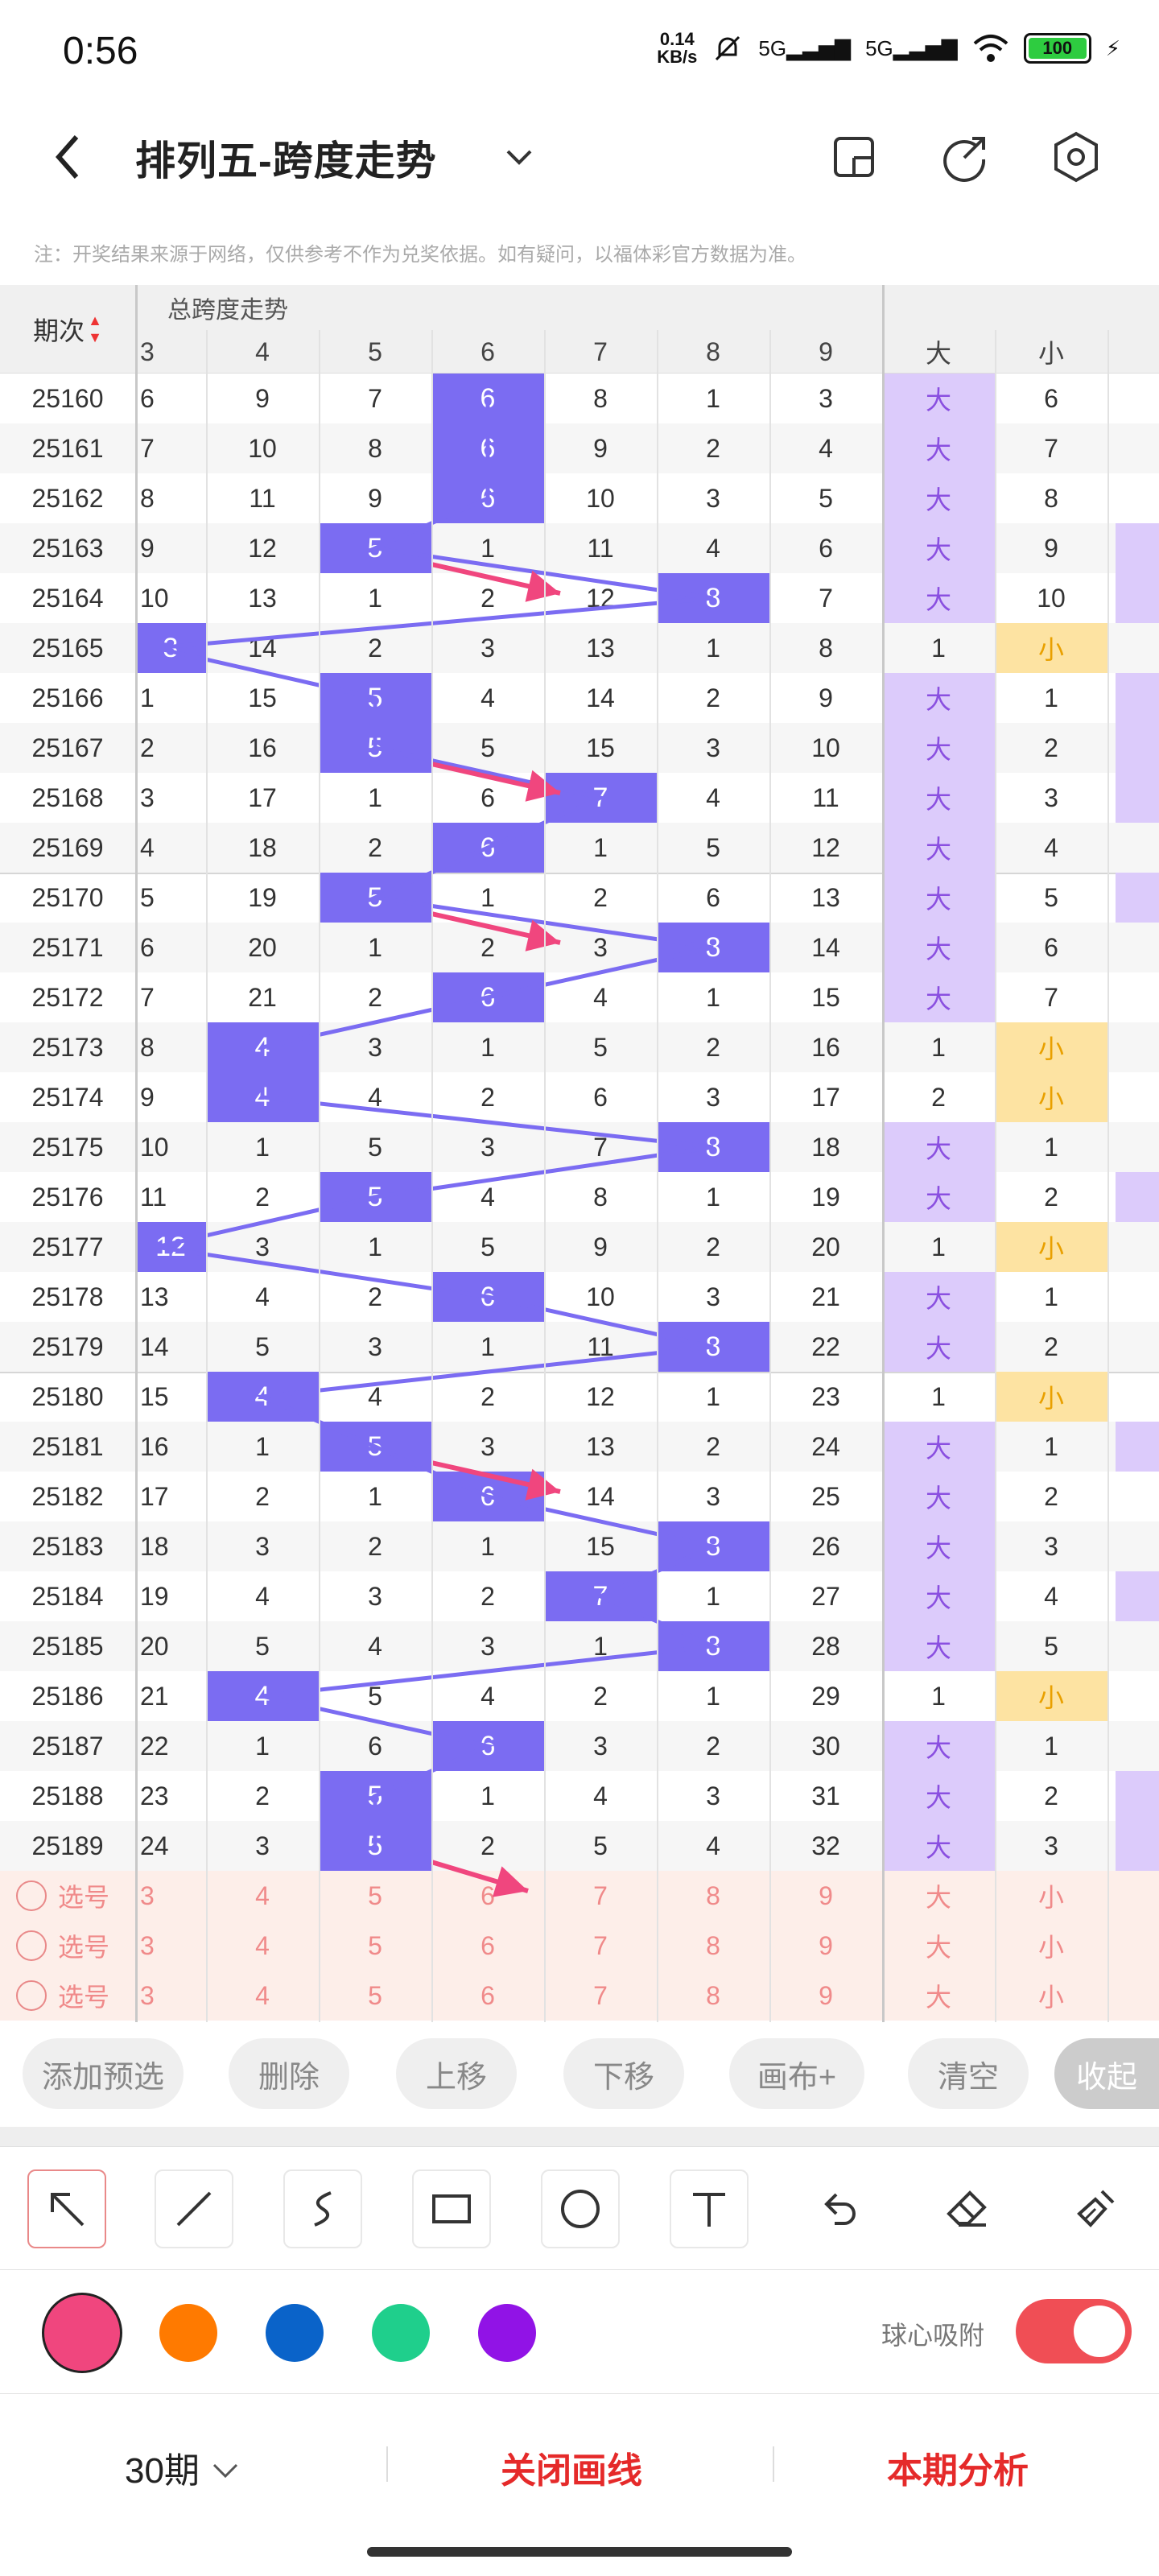  What do you see at coordinates (580, 2208) in the screenshot?
I see `circle-tool` at bounding box center [580, 2208].